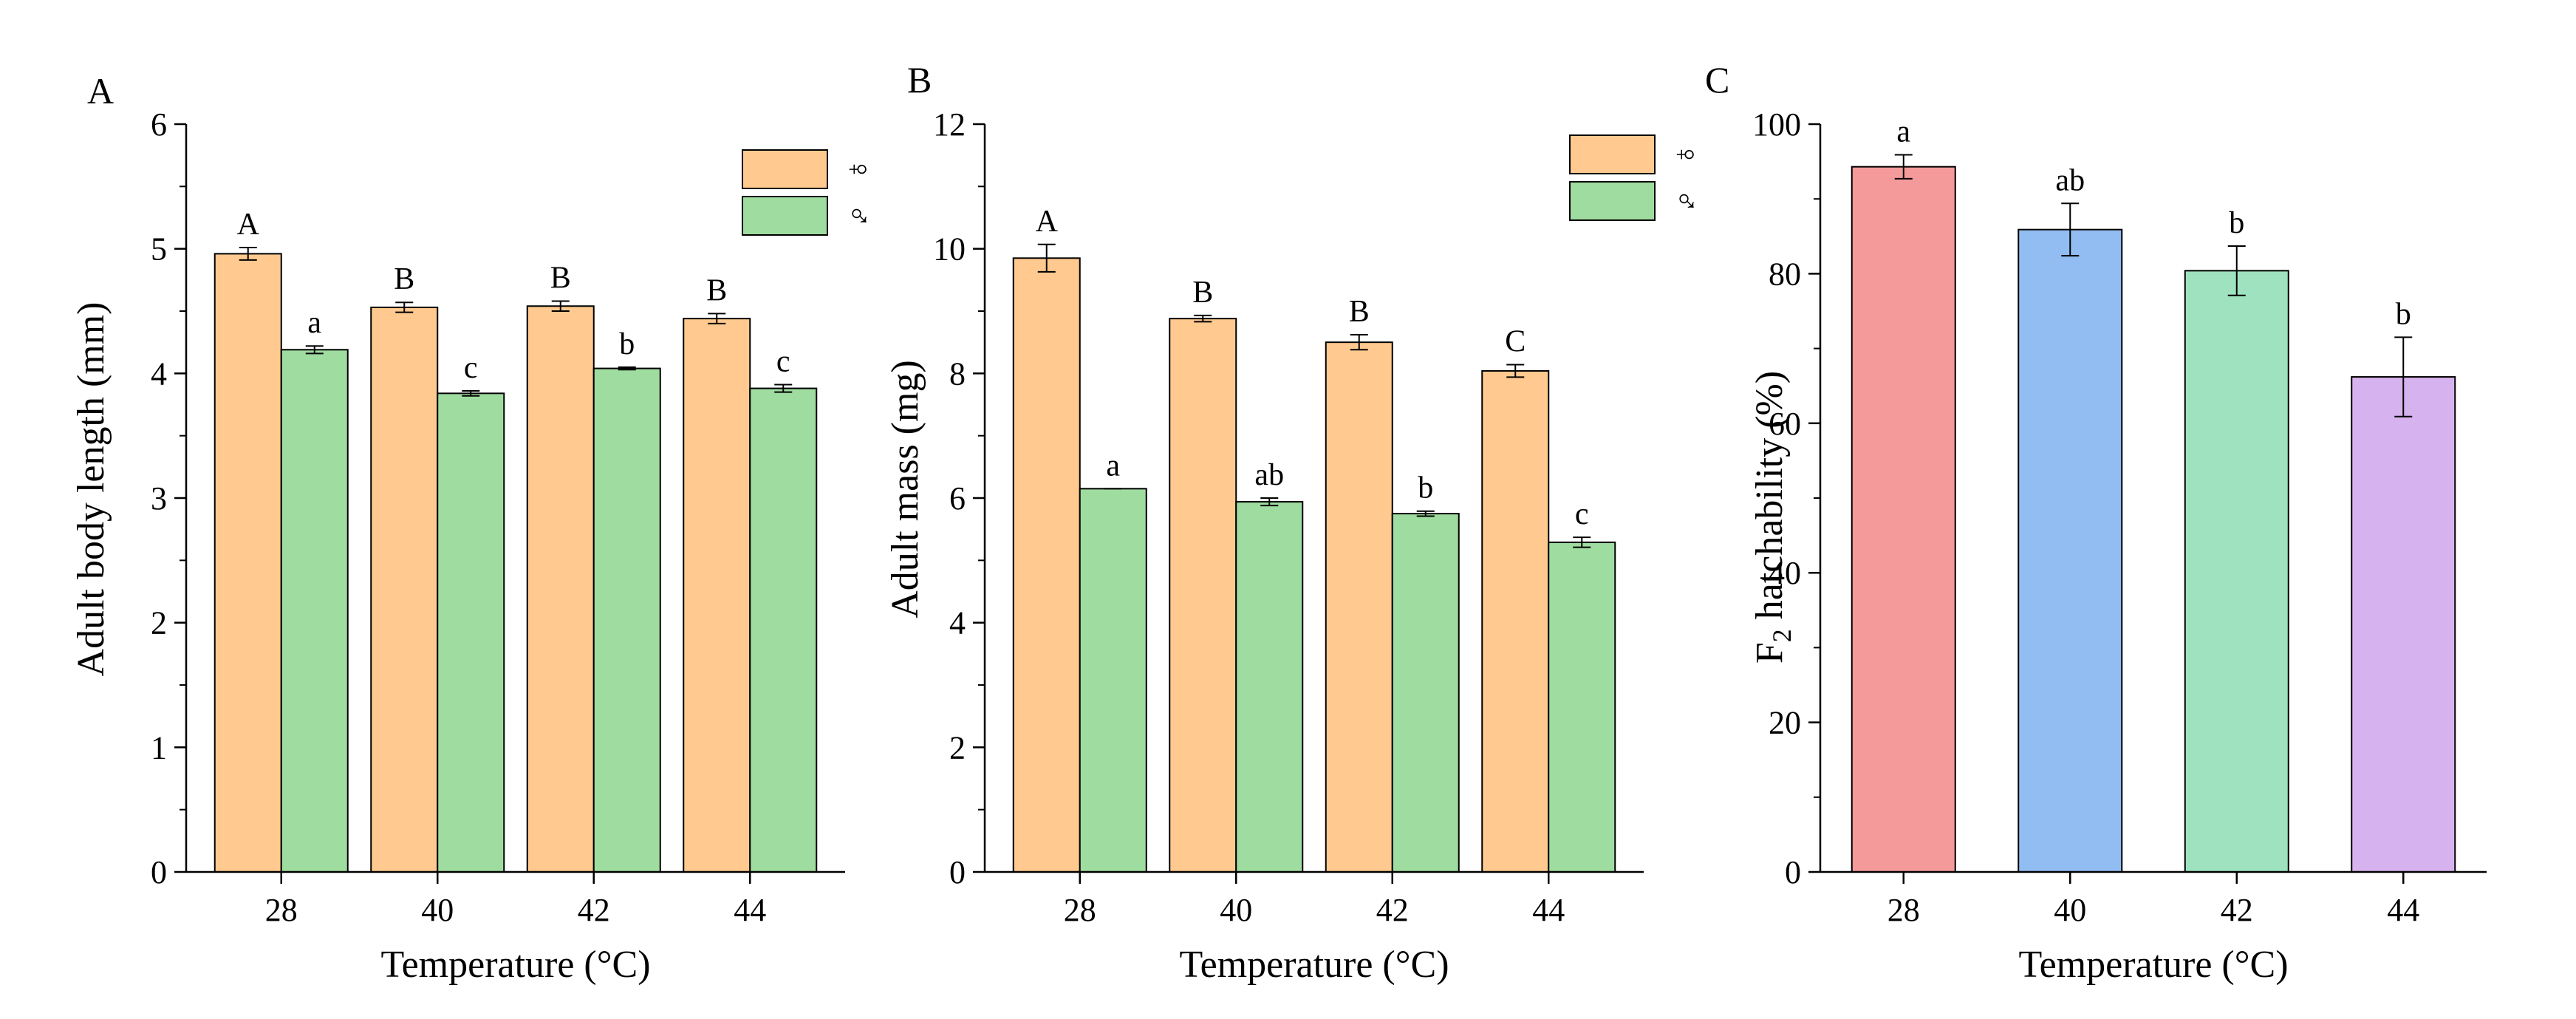 Image resolution: width=2576 pixels, height=1019 pixels. What do you see at coordinates (1202, 293) in the screenshot?
I see `panel-b-sig-label-female-40: B` at bounding box center [1202, 293].